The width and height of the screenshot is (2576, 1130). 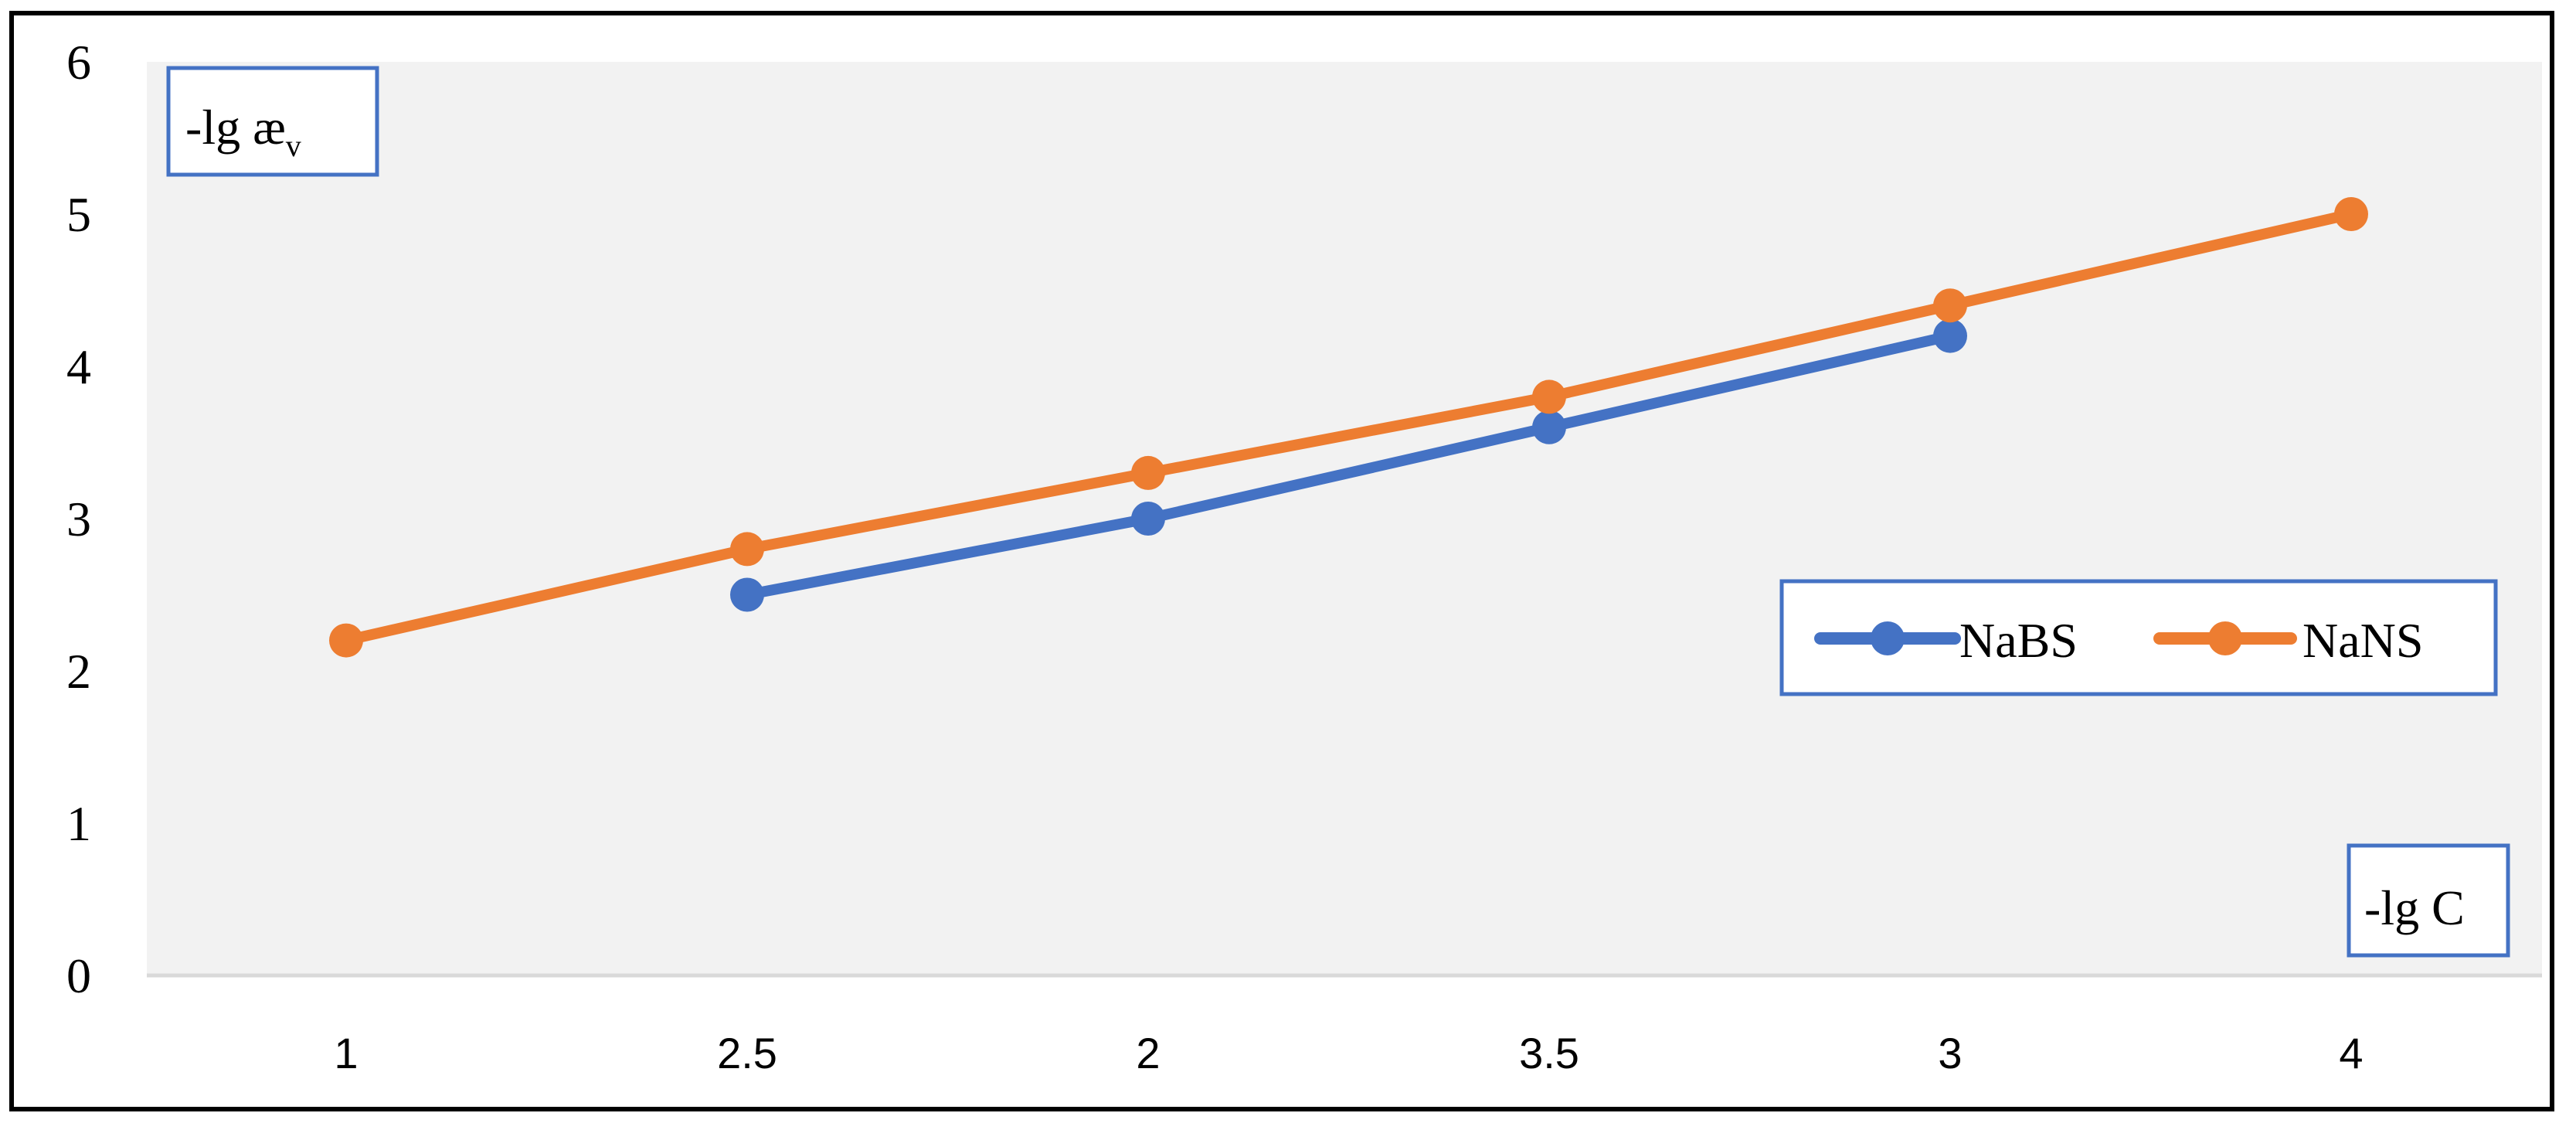 What do you see at coordinates (346, 1053) in the screenshot?
I see `x-tick-label: 1` at bounding box center [346, 1053].